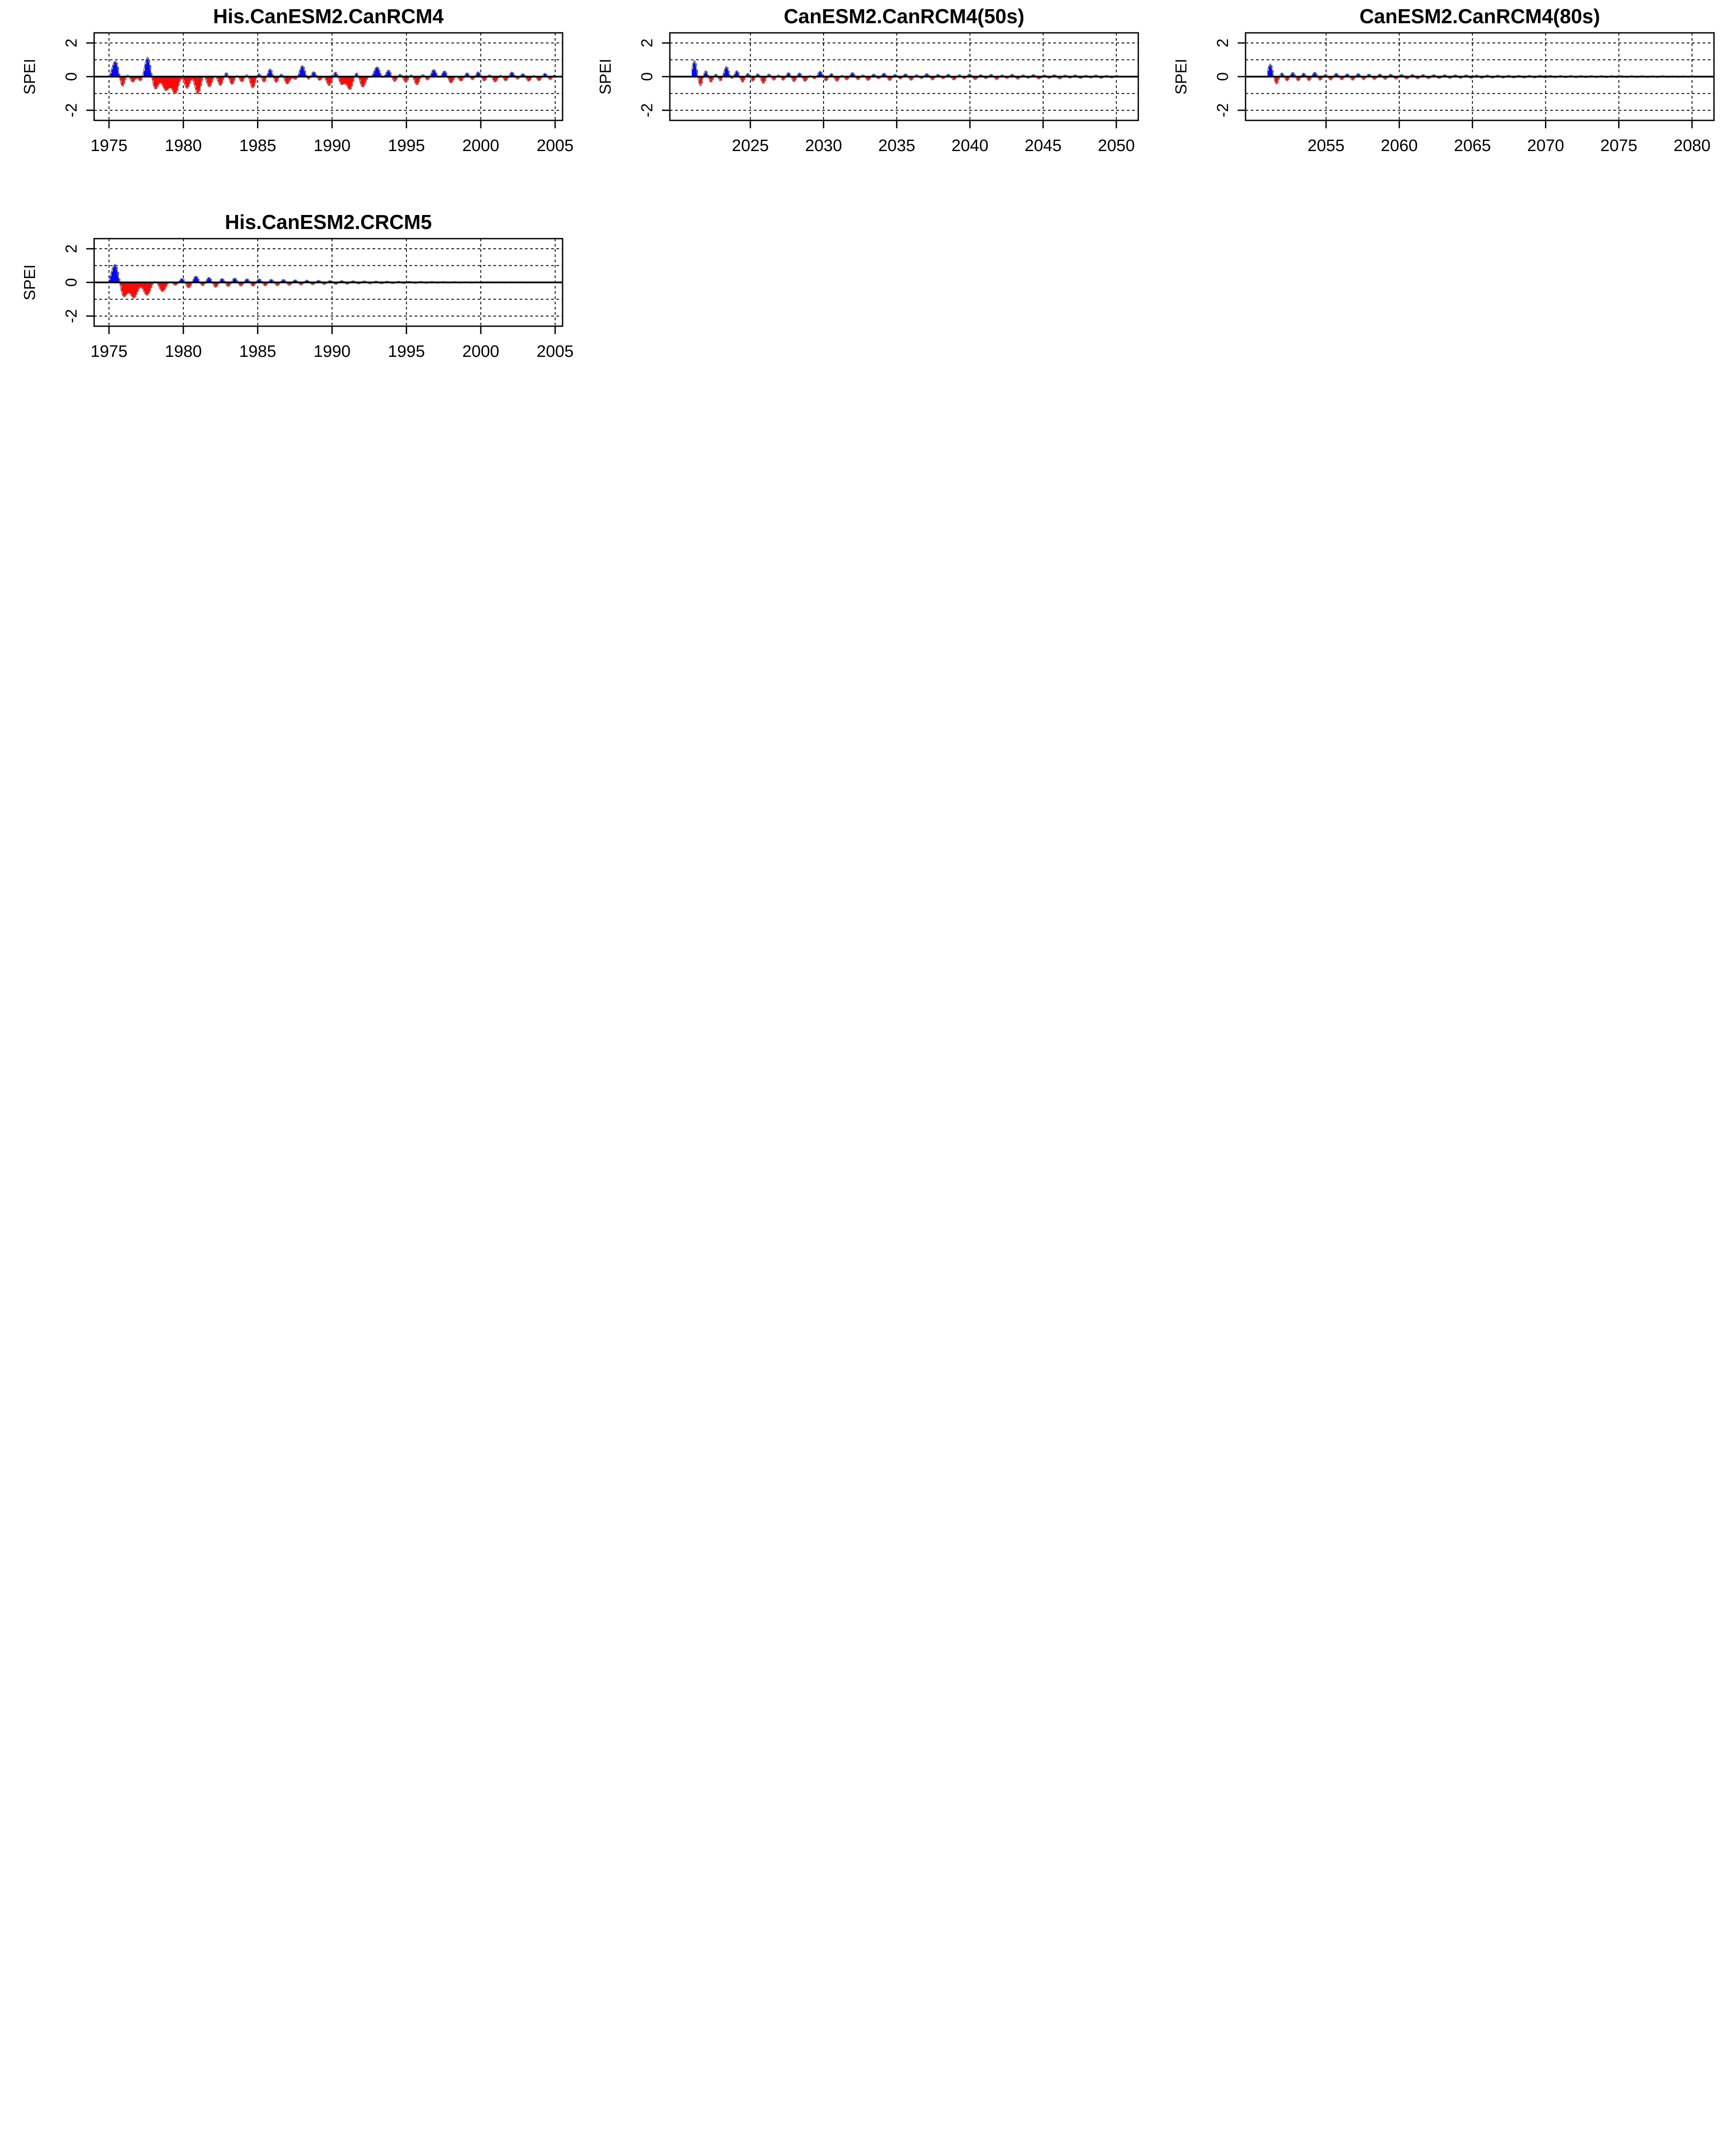 The height and width of the screenshot is (2156, 1735). What do you see at coordinates (71, 110) in the screenshot?
I see `y-tick-label: -2` at bounding box center [71, 110].